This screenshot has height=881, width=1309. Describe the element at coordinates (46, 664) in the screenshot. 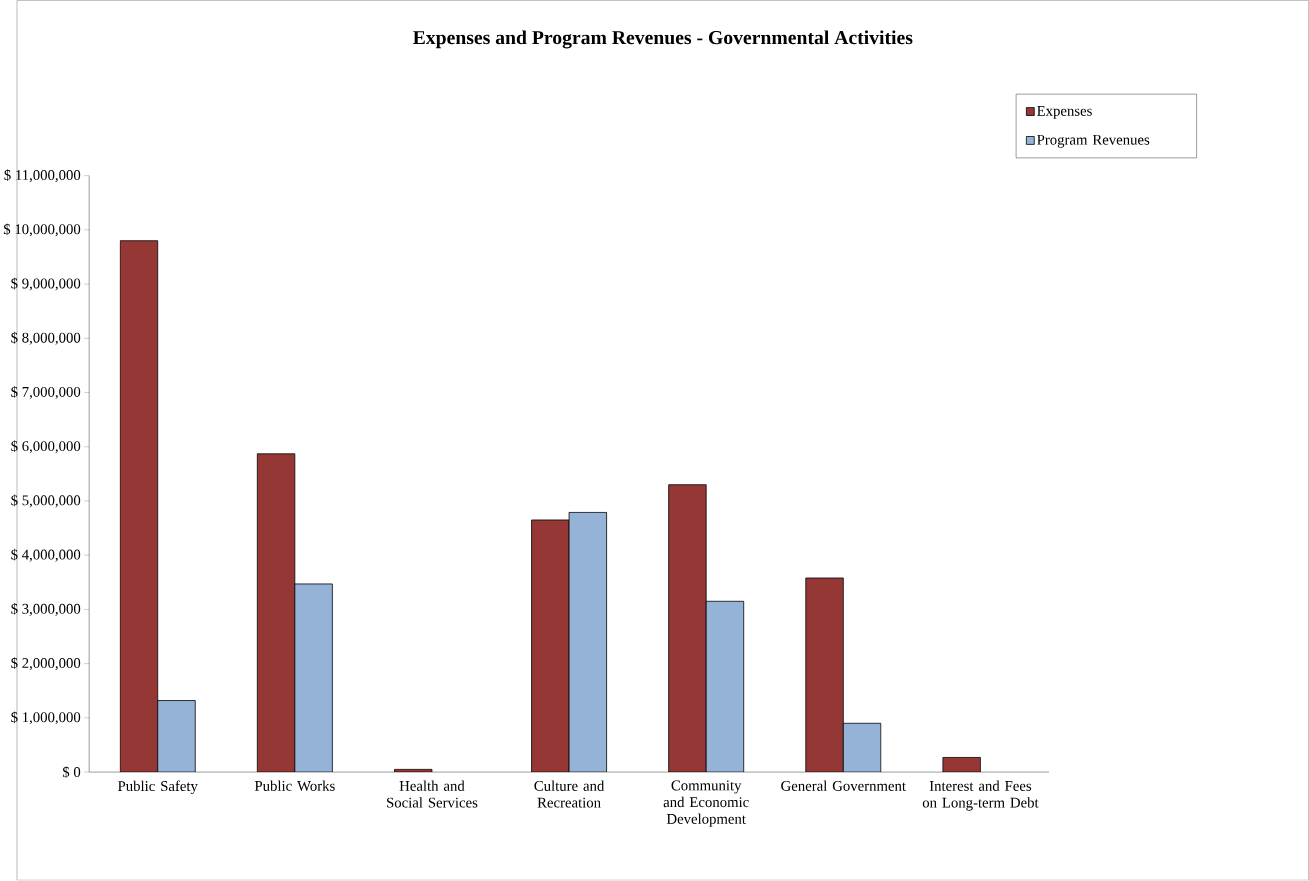

I see `y-tick-label: $ 2,000,000` at that location.